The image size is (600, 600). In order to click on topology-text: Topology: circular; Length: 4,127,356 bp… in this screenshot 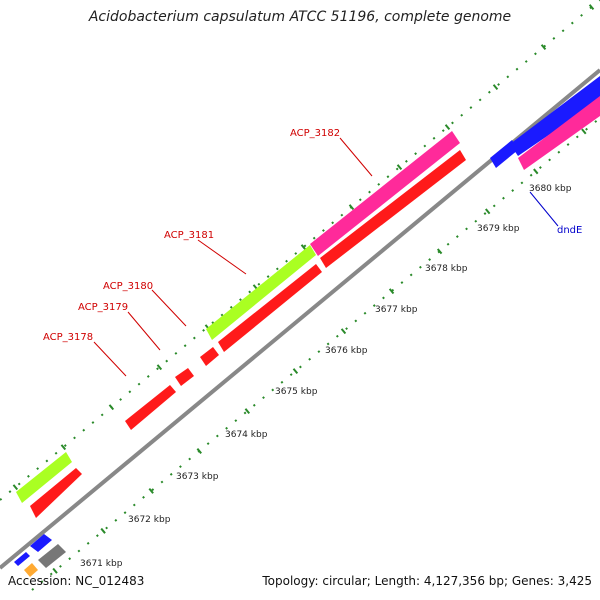, I will do `click(427, 581)`.